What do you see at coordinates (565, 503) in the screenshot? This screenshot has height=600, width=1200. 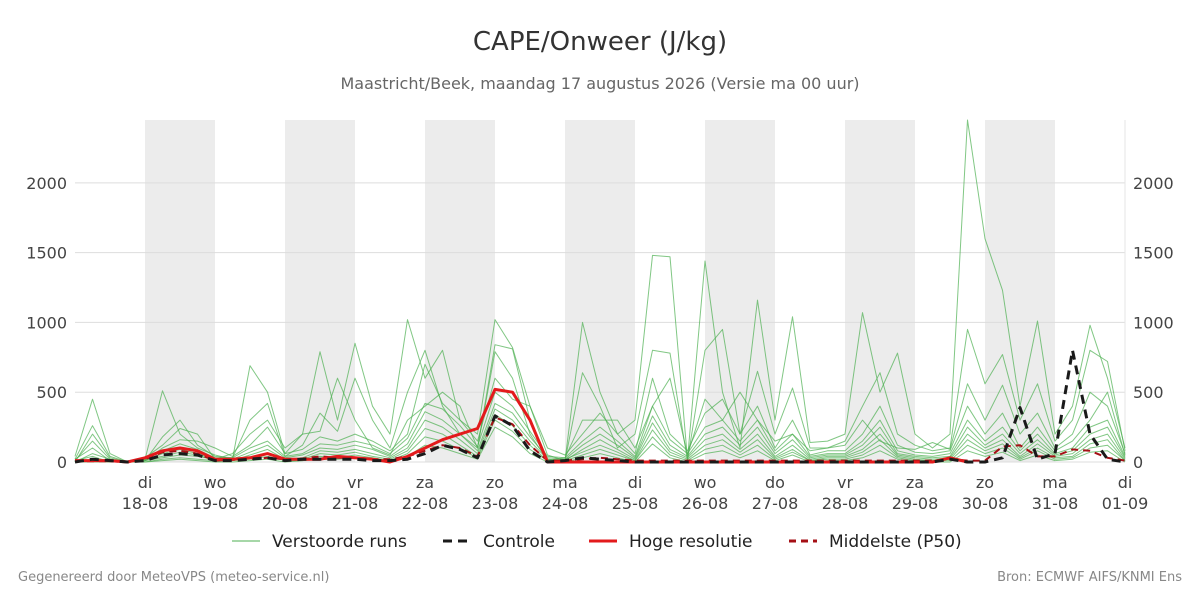 I see `x-tick-date-6: 24-08` at bounding box center [565, 503].